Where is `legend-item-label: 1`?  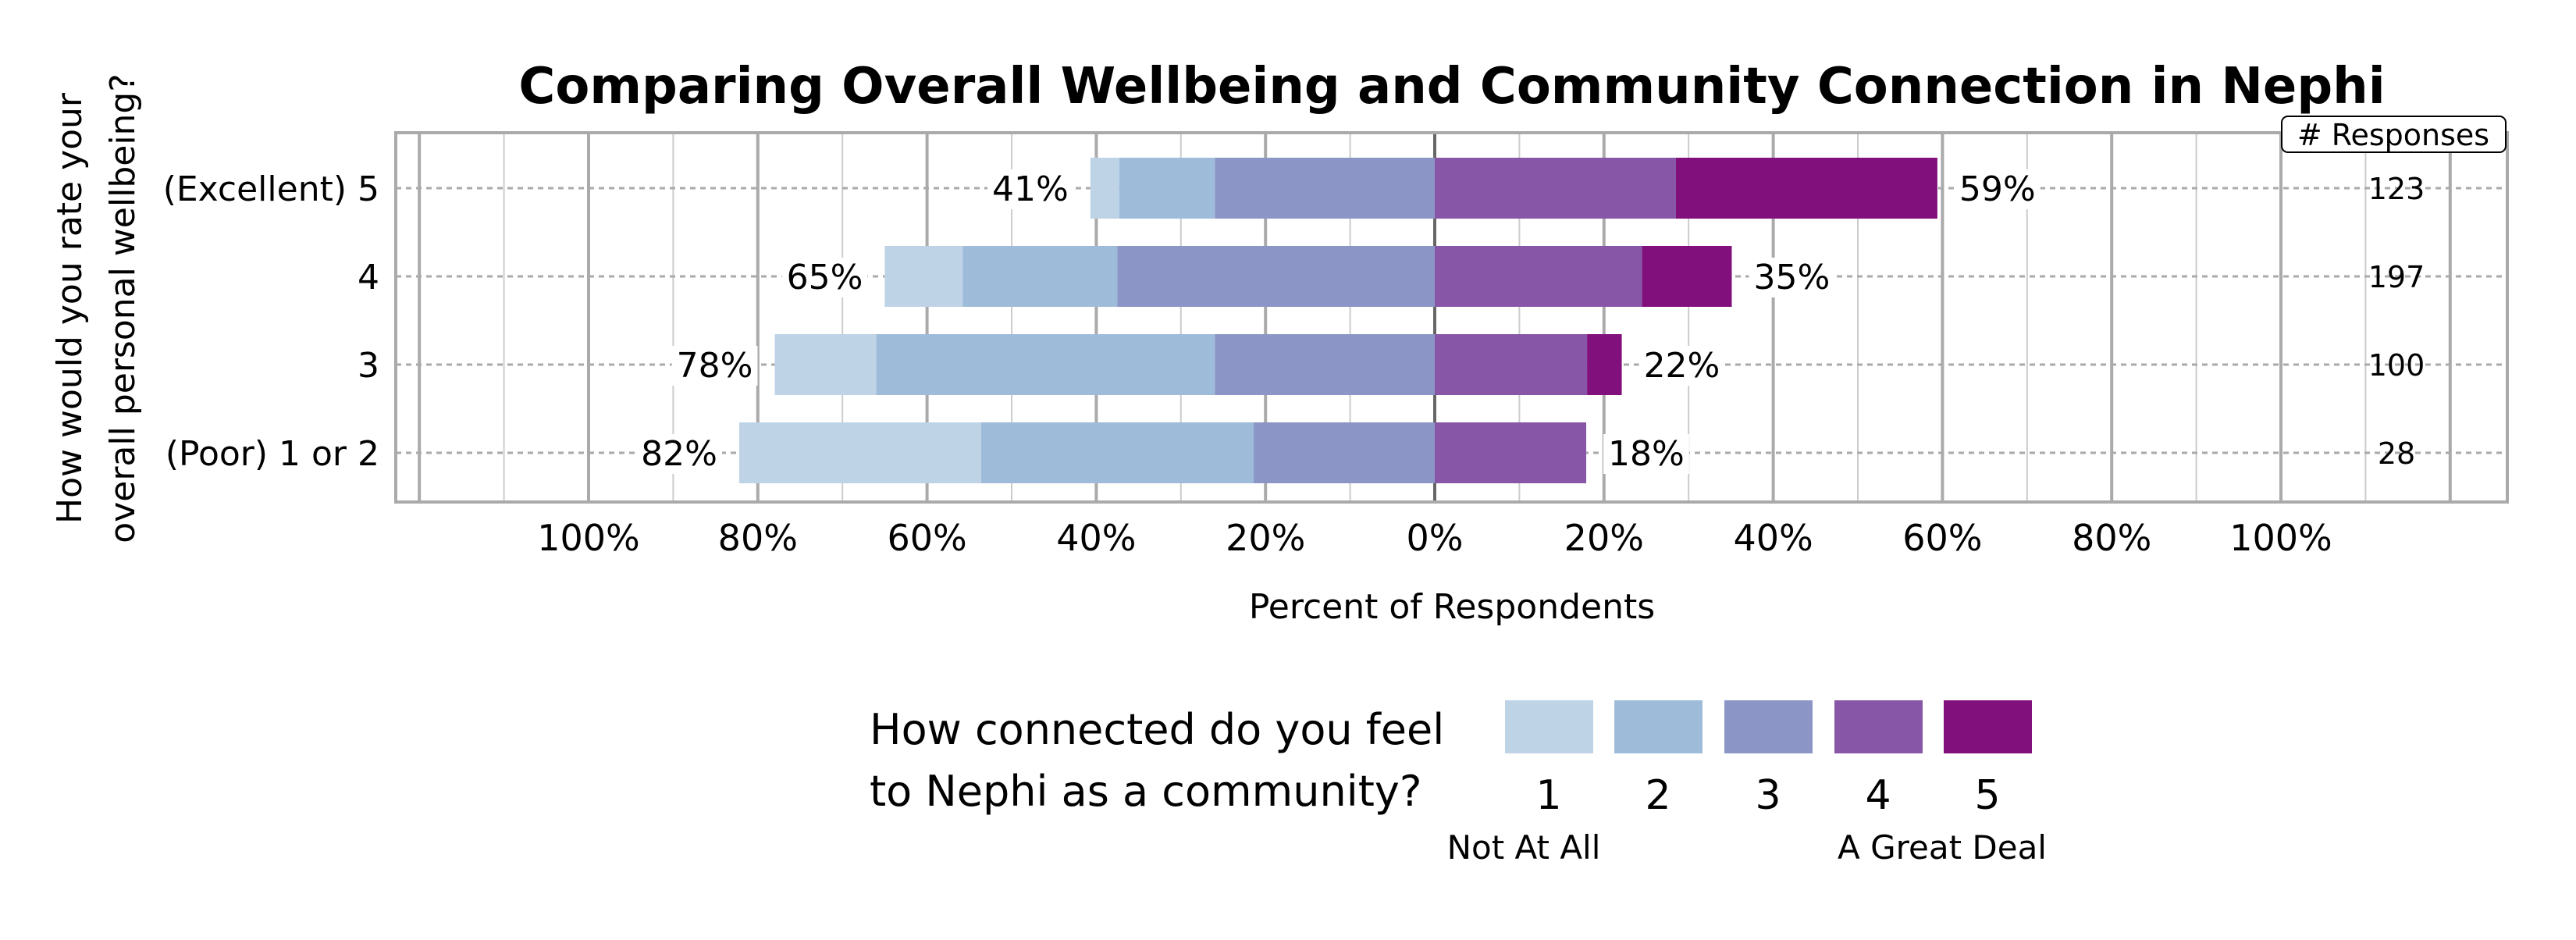
legend-item-label: 1 is located at coordinates (1548, 795).